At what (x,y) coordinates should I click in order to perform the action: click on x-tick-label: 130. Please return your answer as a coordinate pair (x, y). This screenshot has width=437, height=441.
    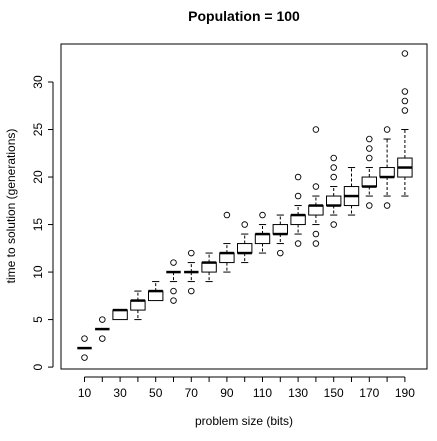
    Looking at the image, I should click on (298, 393).